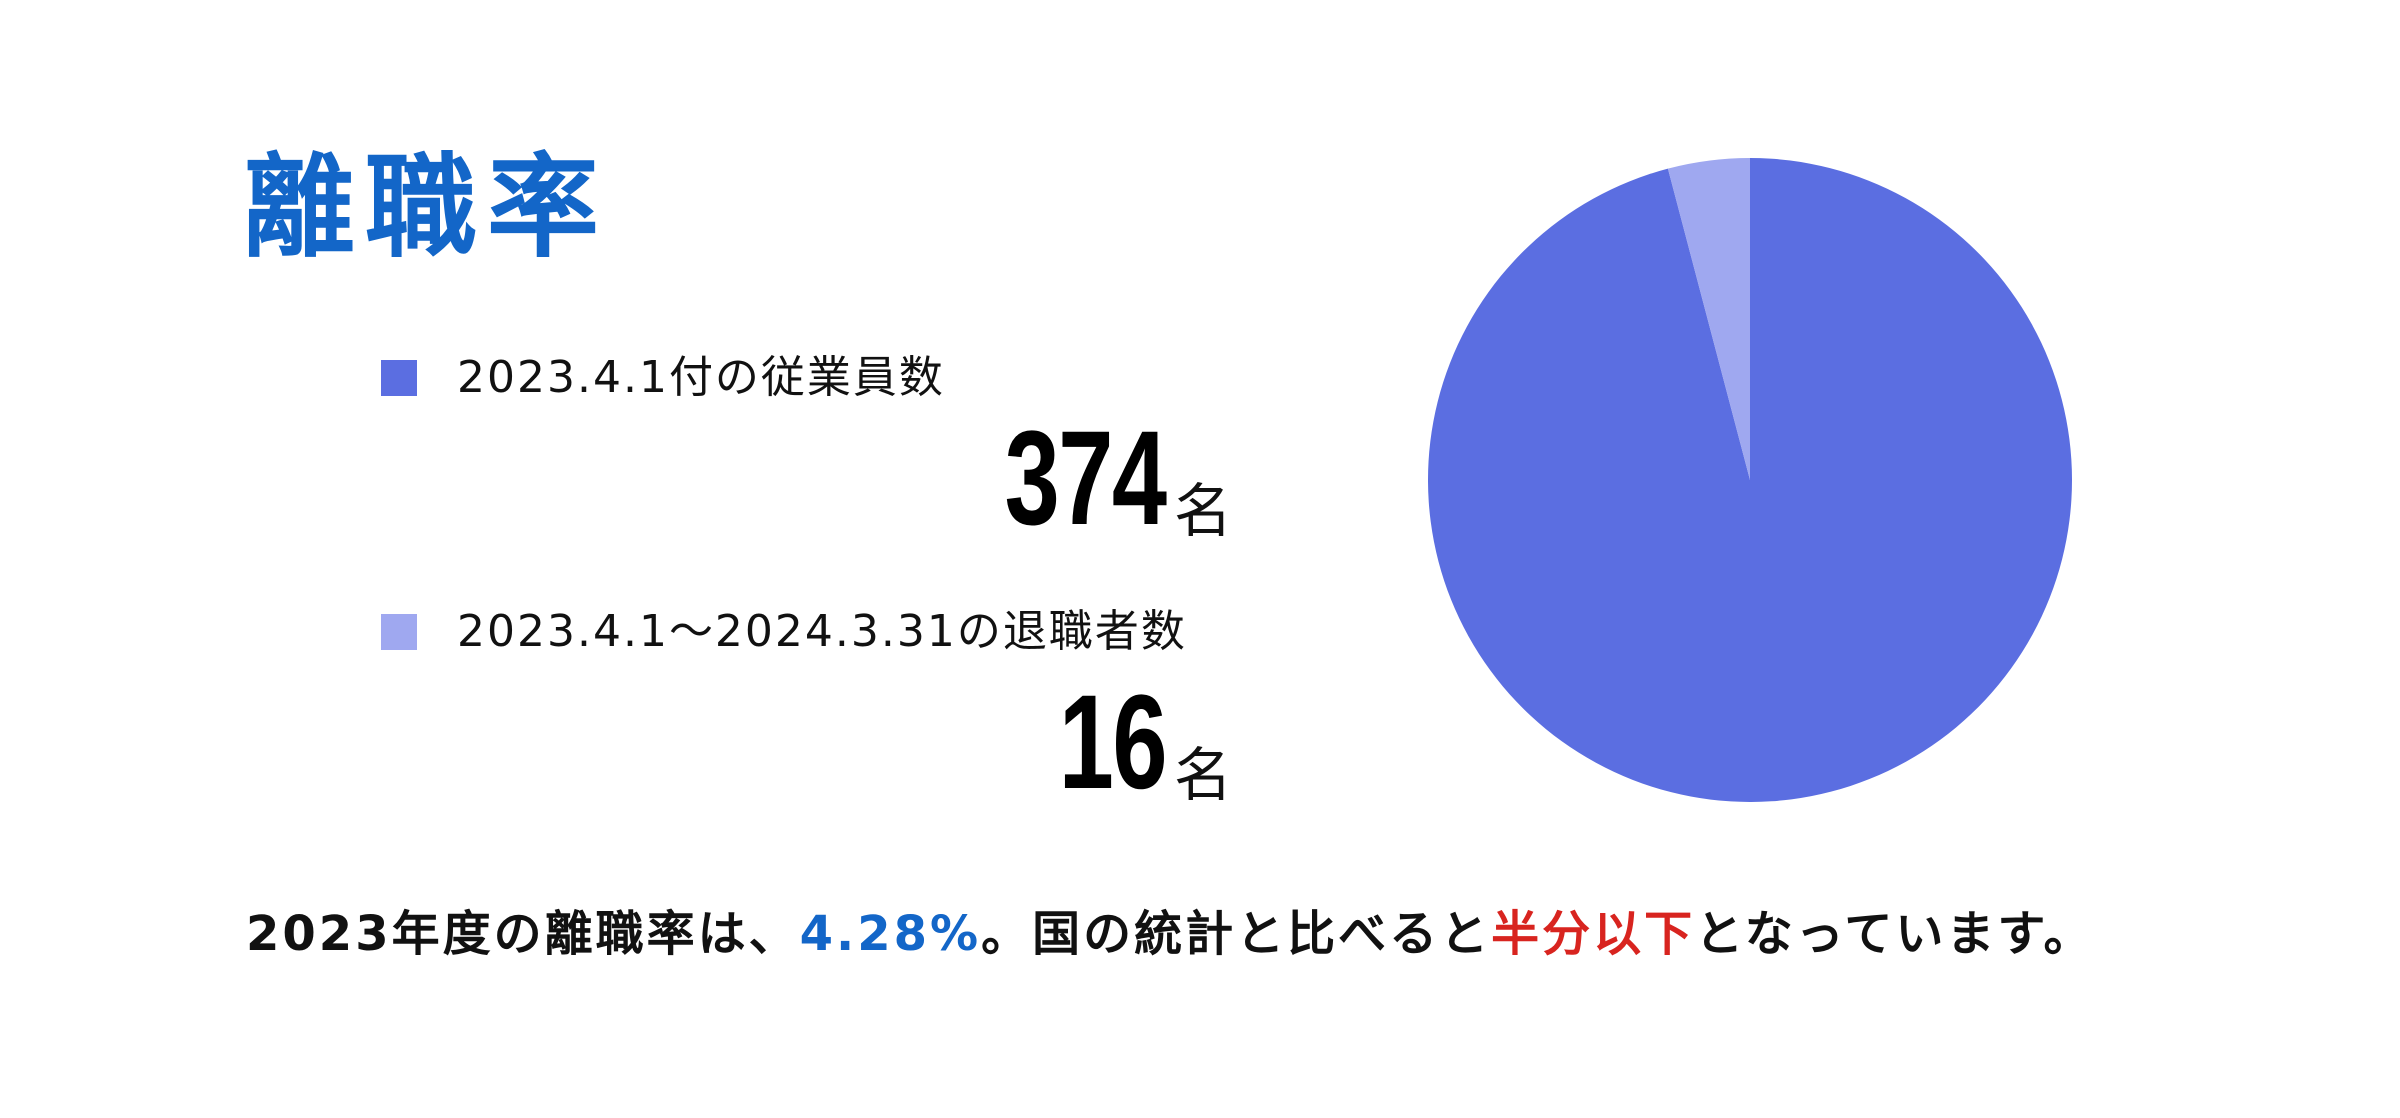 Image resolution: width=2400 pixels, height=1118 pixels. I want to click on legend-item-resigned: 2023.4.1〜2024.3.31の退職者数, so click(784, 632).